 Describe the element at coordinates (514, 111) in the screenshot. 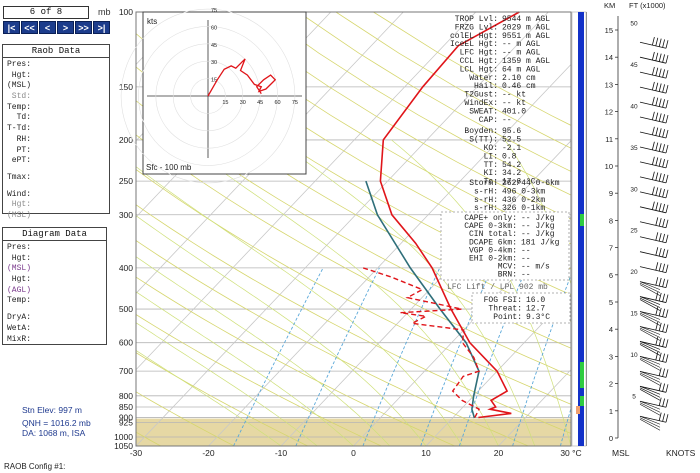

I see `index-value: 401.0` at that location.